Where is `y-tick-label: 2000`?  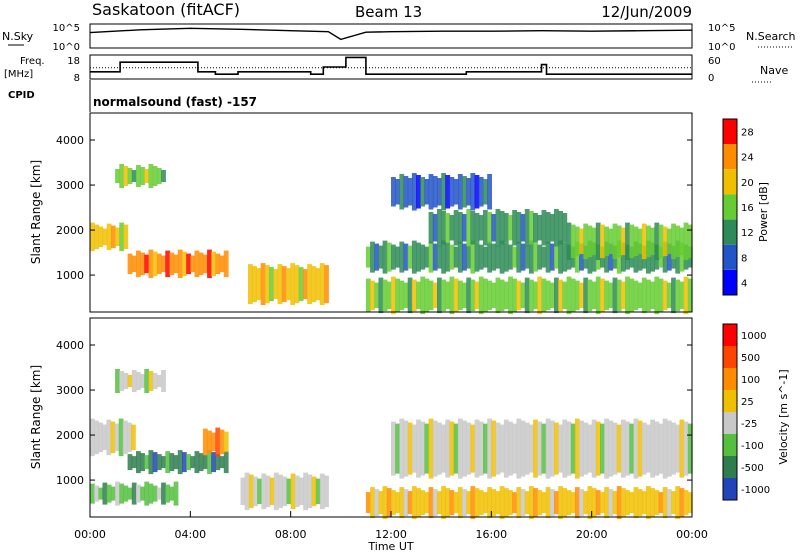 y-tick-label: 2000 is located at coordinates (70, 435).